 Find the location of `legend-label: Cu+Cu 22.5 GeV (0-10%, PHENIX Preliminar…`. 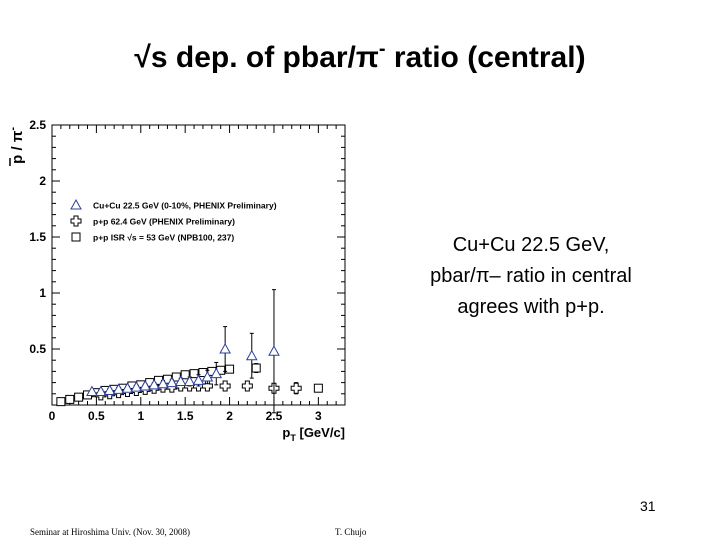

legend-label: Cu+Cu 22.5 GeV (0-10%, PHENIX Preliminar… is located at coordinates (185, 206).